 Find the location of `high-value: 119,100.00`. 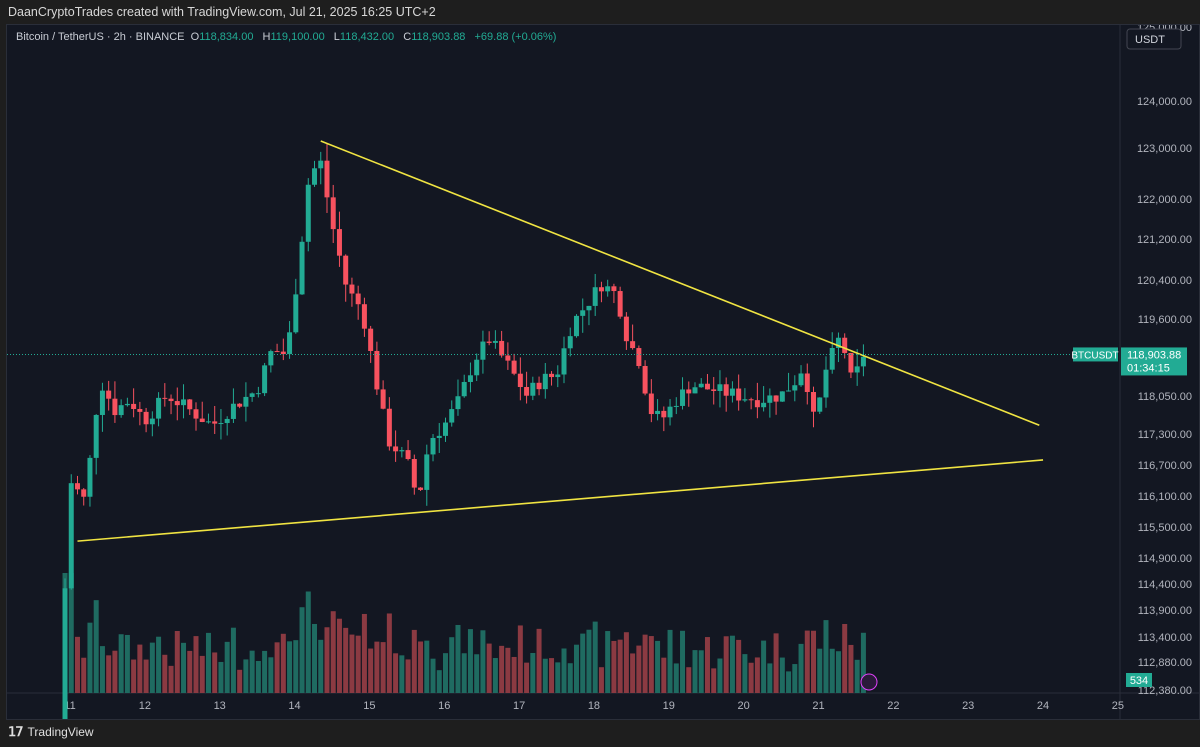

high-value: 119,100.00 is located at coordinates (297, 37).